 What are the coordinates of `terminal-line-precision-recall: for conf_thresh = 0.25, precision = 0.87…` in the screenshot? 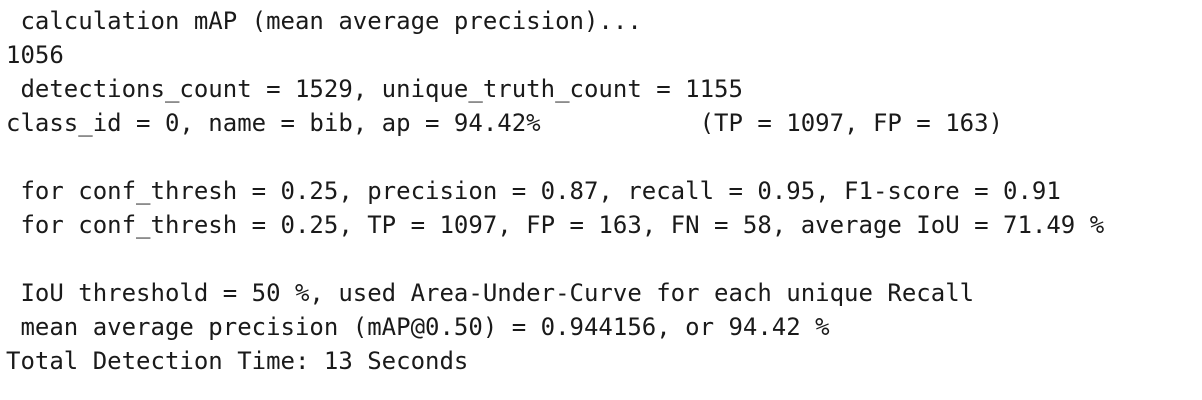 It's located at (533, 191).